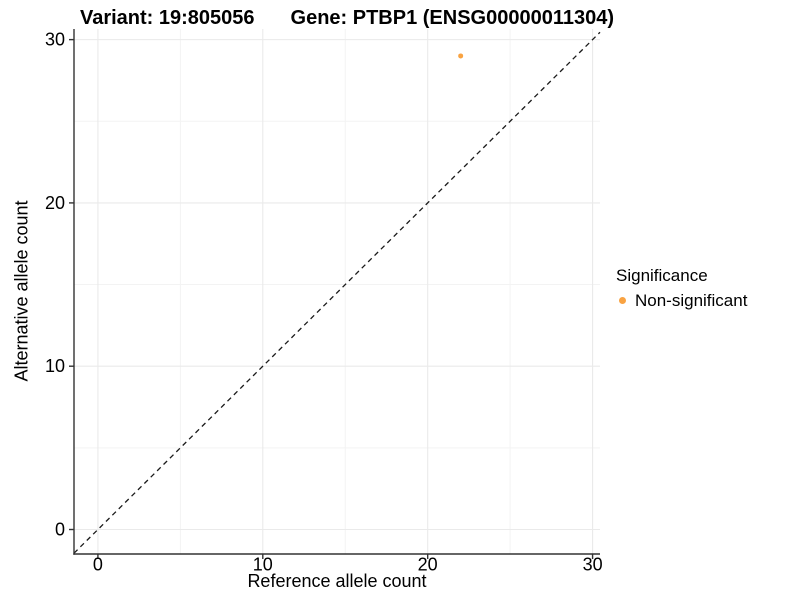 The height and width of the screenshot is (600, 800). What do you see at coordinates (167, 18) in the screenshot?
I see `plot-title-variant: Variant: 19:805056` at bounding box center [167, 18].